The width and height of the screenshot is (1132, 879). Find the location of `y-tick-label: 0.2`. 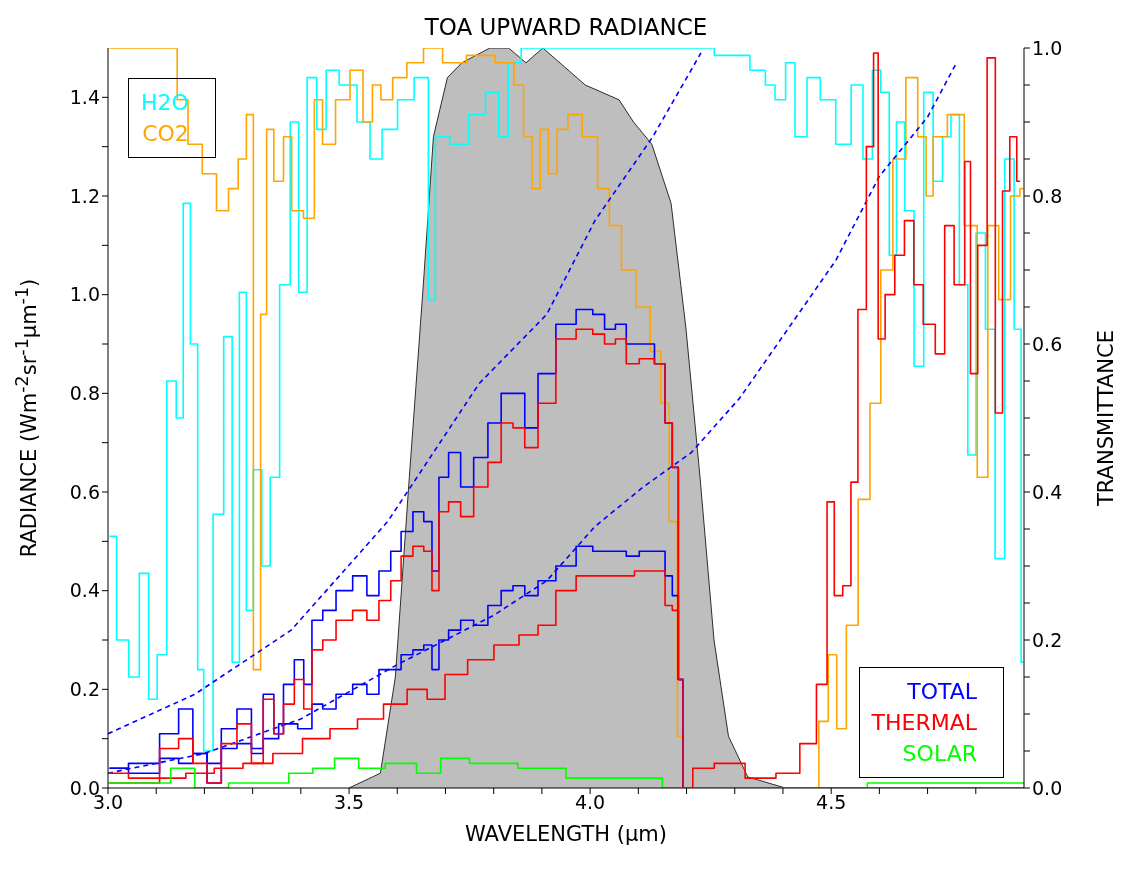

y-tick-label: 0.2 is located at coordinates (84, 689).